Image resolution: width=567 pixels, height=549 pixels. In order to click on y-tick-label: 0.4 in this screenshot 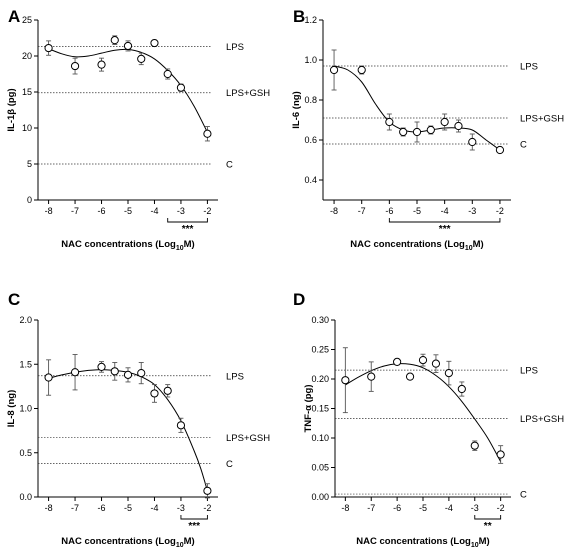, I will do `click(310, 180)`.